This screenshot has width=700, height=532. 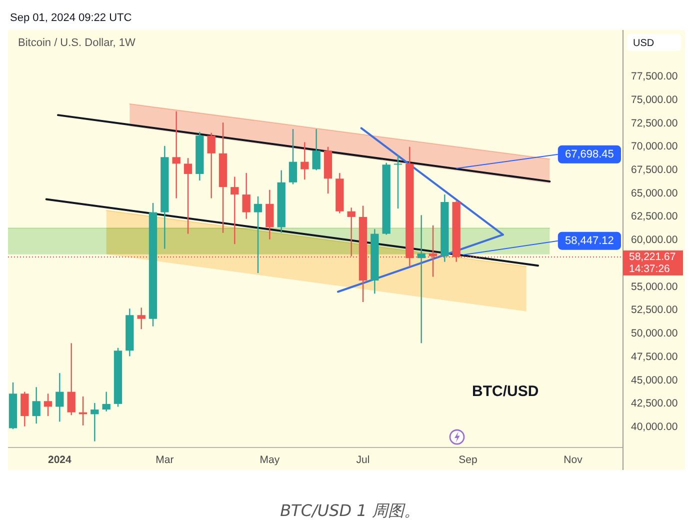 I want to click on annotation: 67,698.45, so click(x=589, y=154).